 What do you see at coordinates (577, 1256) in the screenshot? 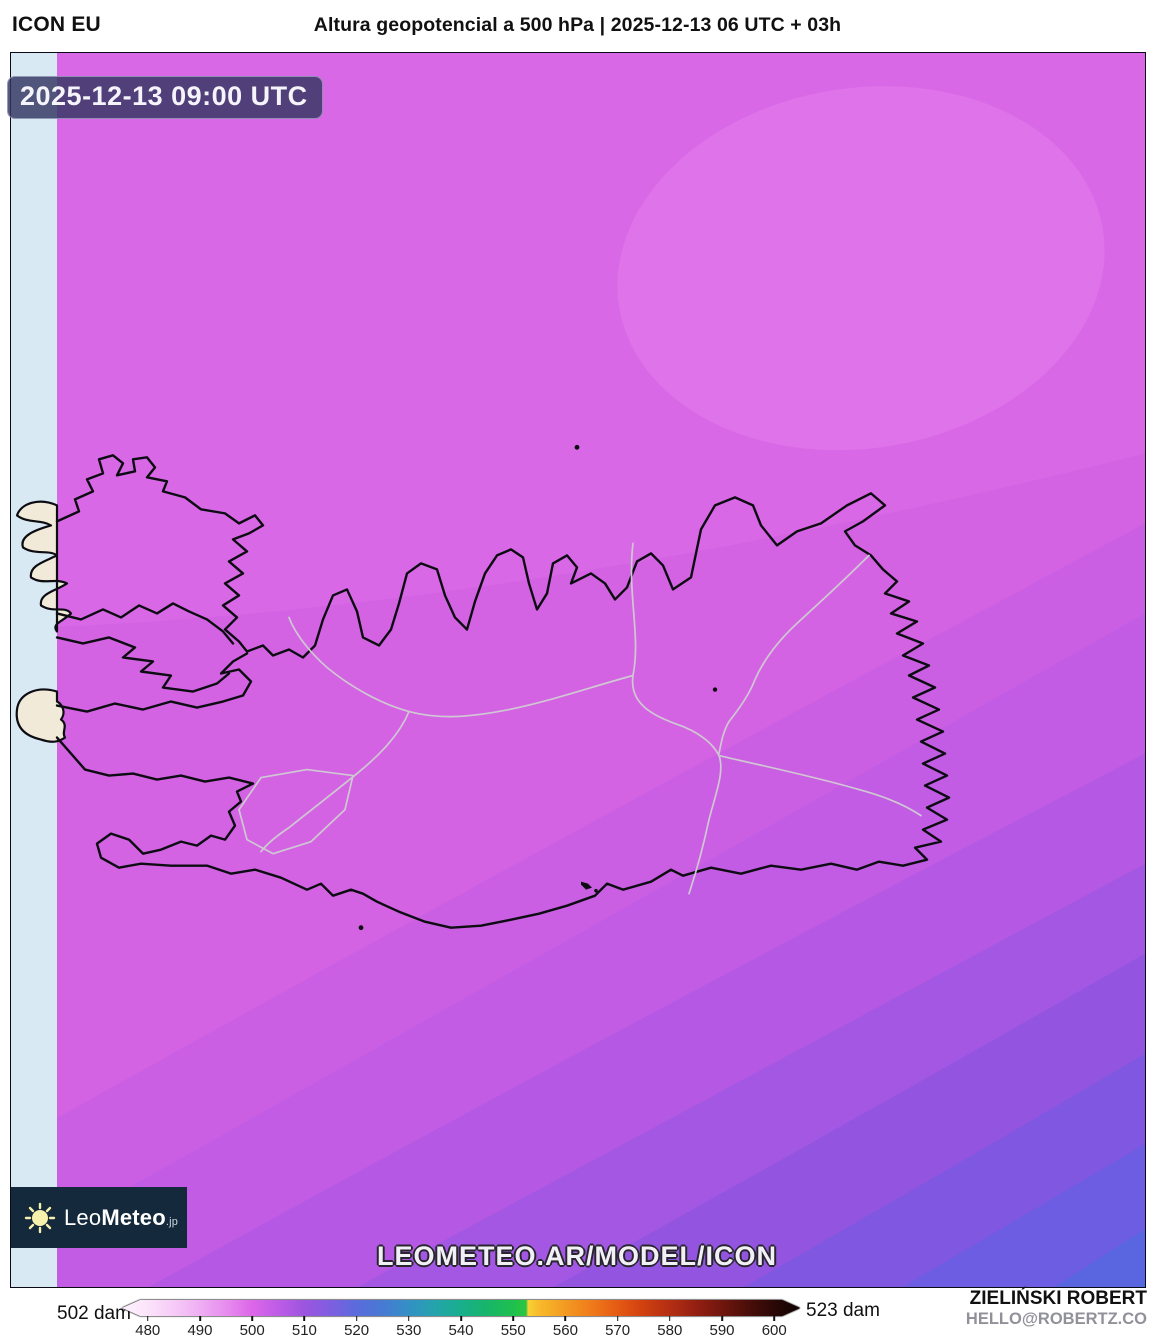
I see `watermark-url: LEOMETEO.AR/MODEL/ICON` at bounding box center [577, 1256].